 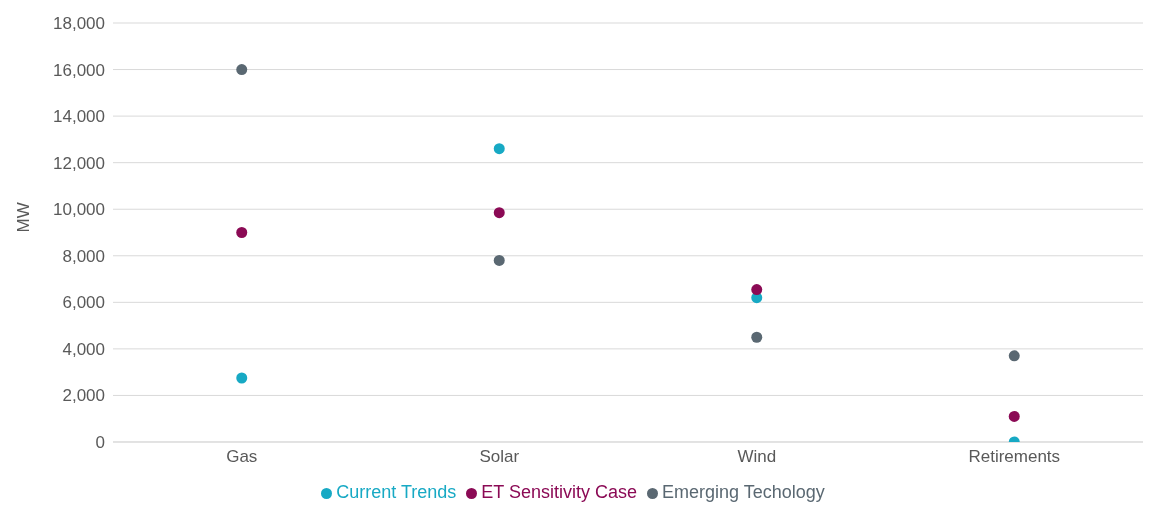 I want to click on y-tick-label: 6,000, so click(x=83, y=303).